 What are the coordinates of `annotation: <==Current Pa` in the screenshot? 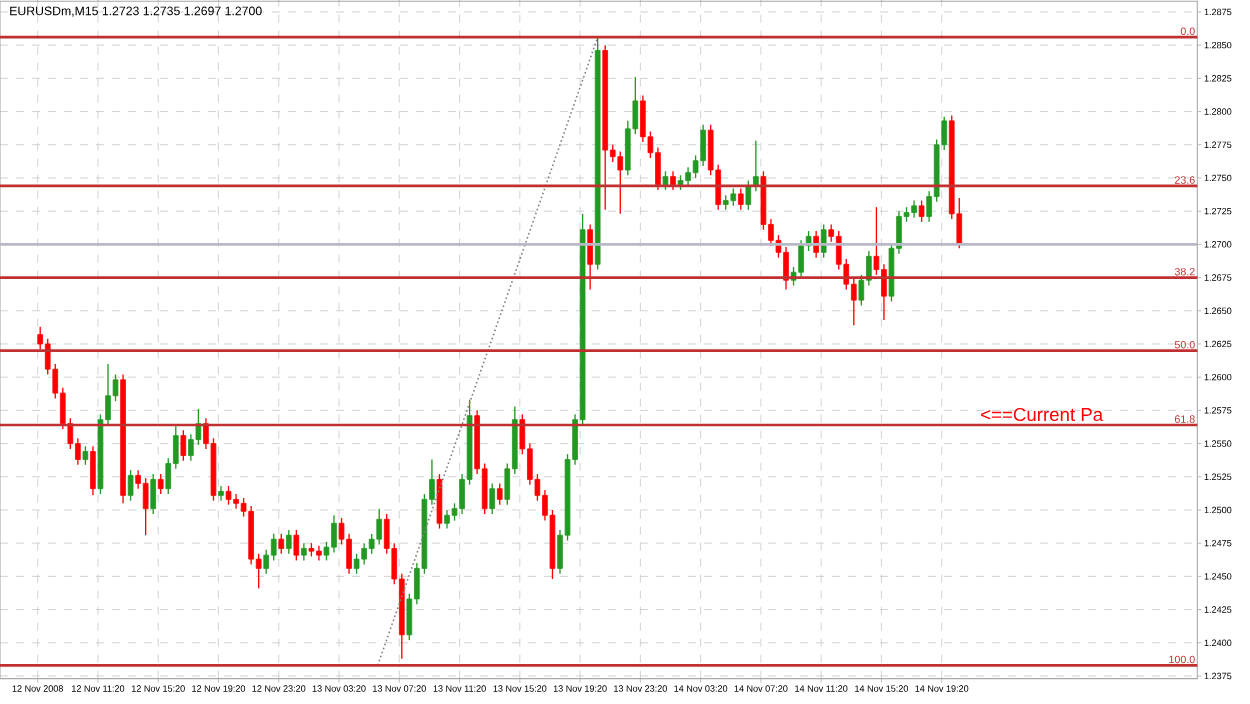 It's located at (1042, 414).